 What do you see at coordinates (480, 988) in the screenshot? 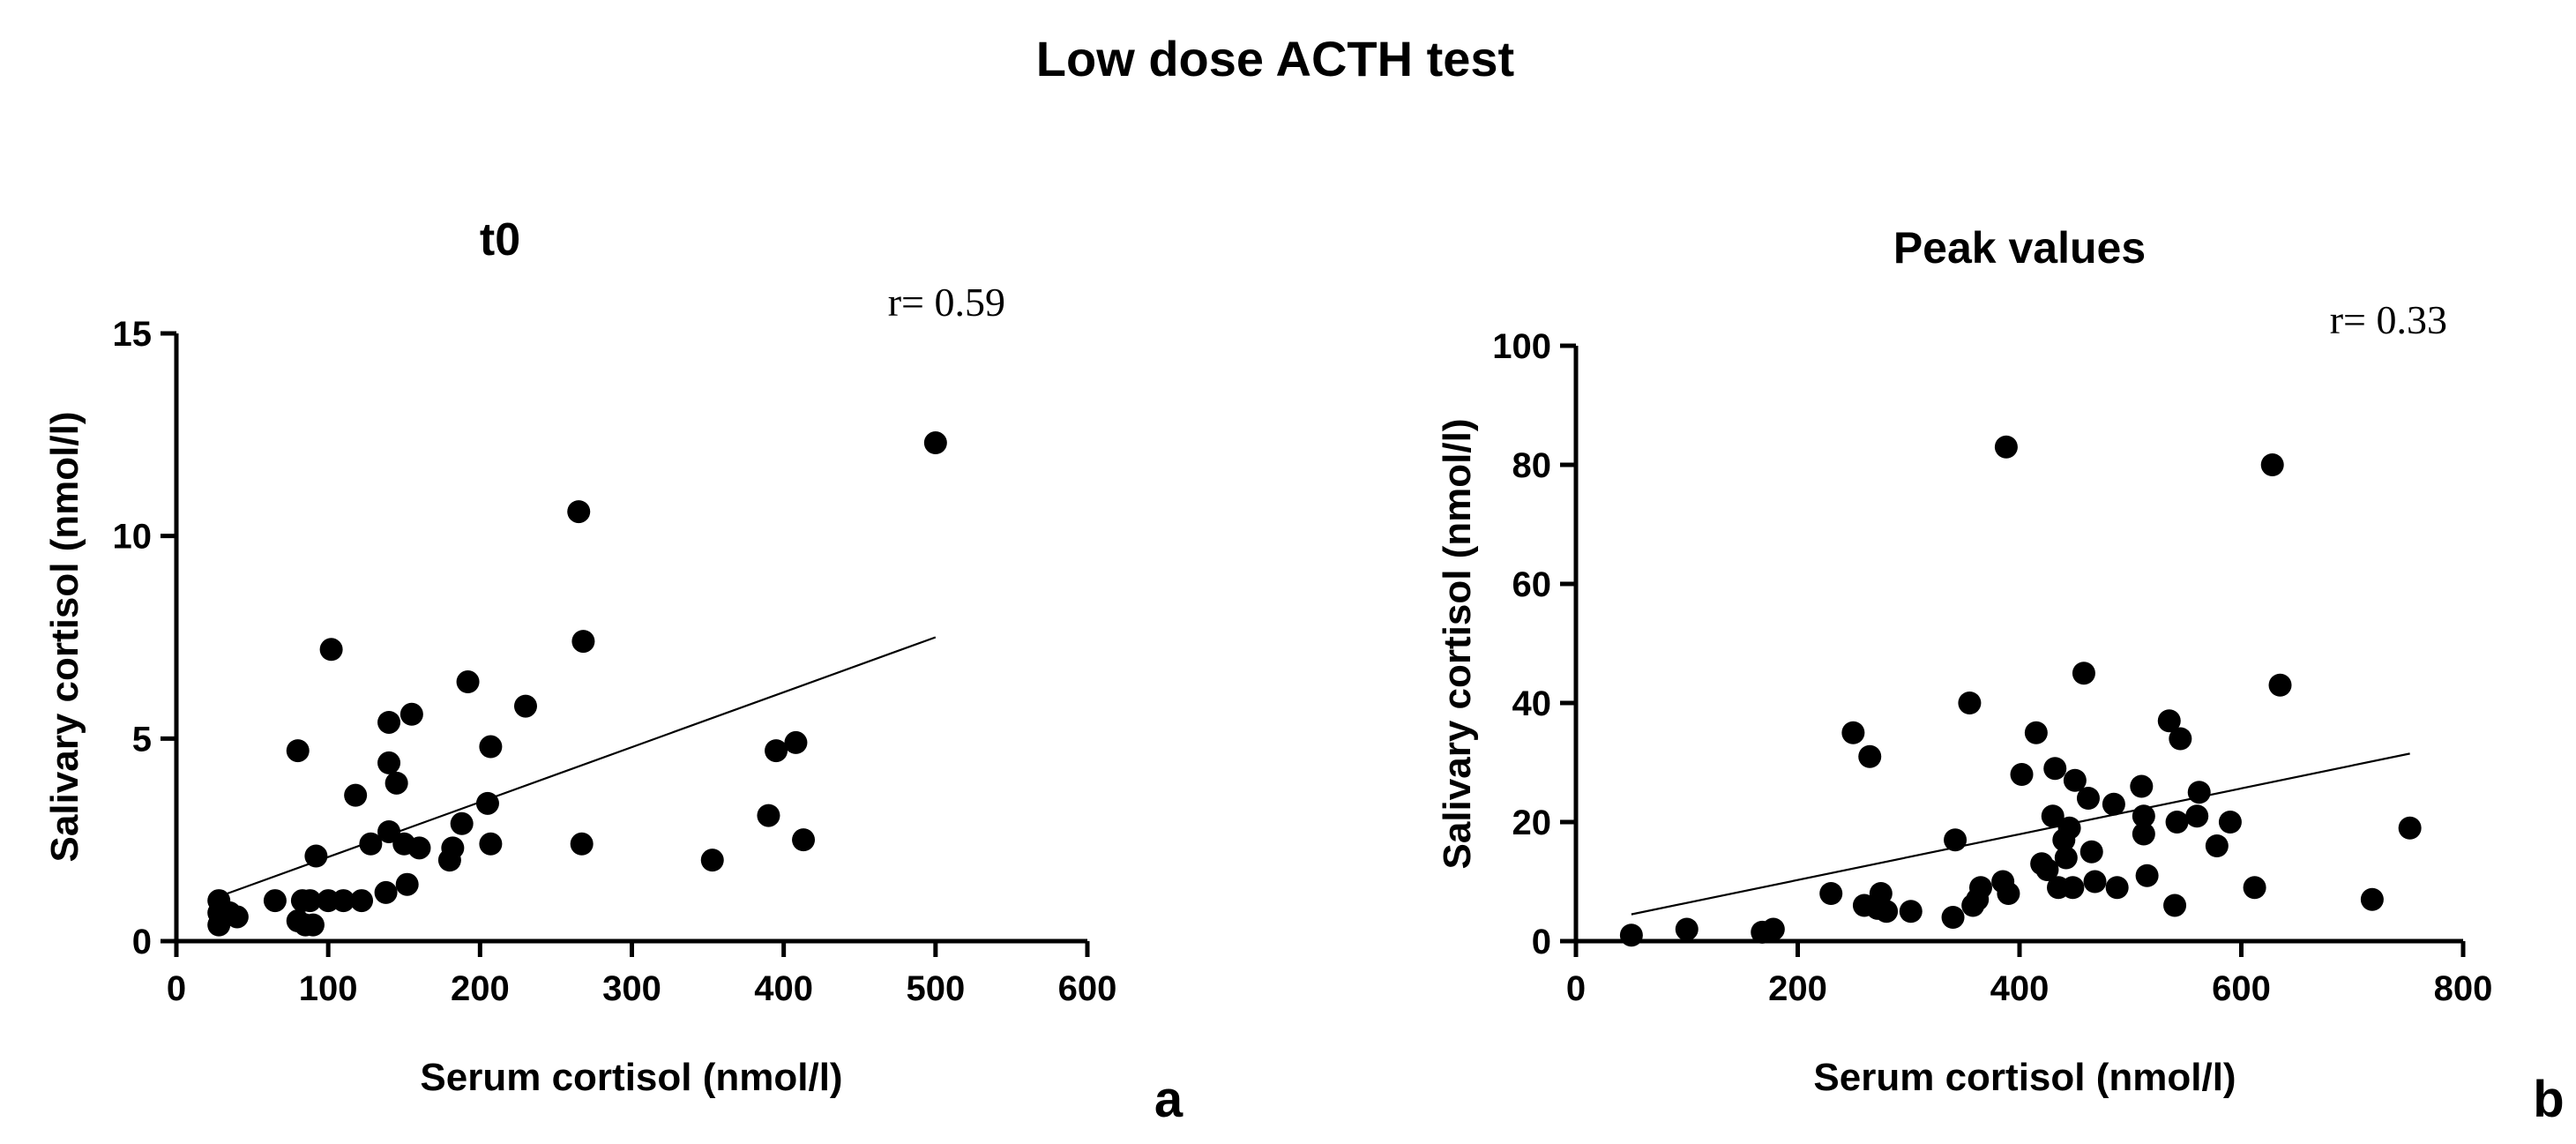
I see `panel-a-x-tick-label: 200` at bounding box center [480, 988].